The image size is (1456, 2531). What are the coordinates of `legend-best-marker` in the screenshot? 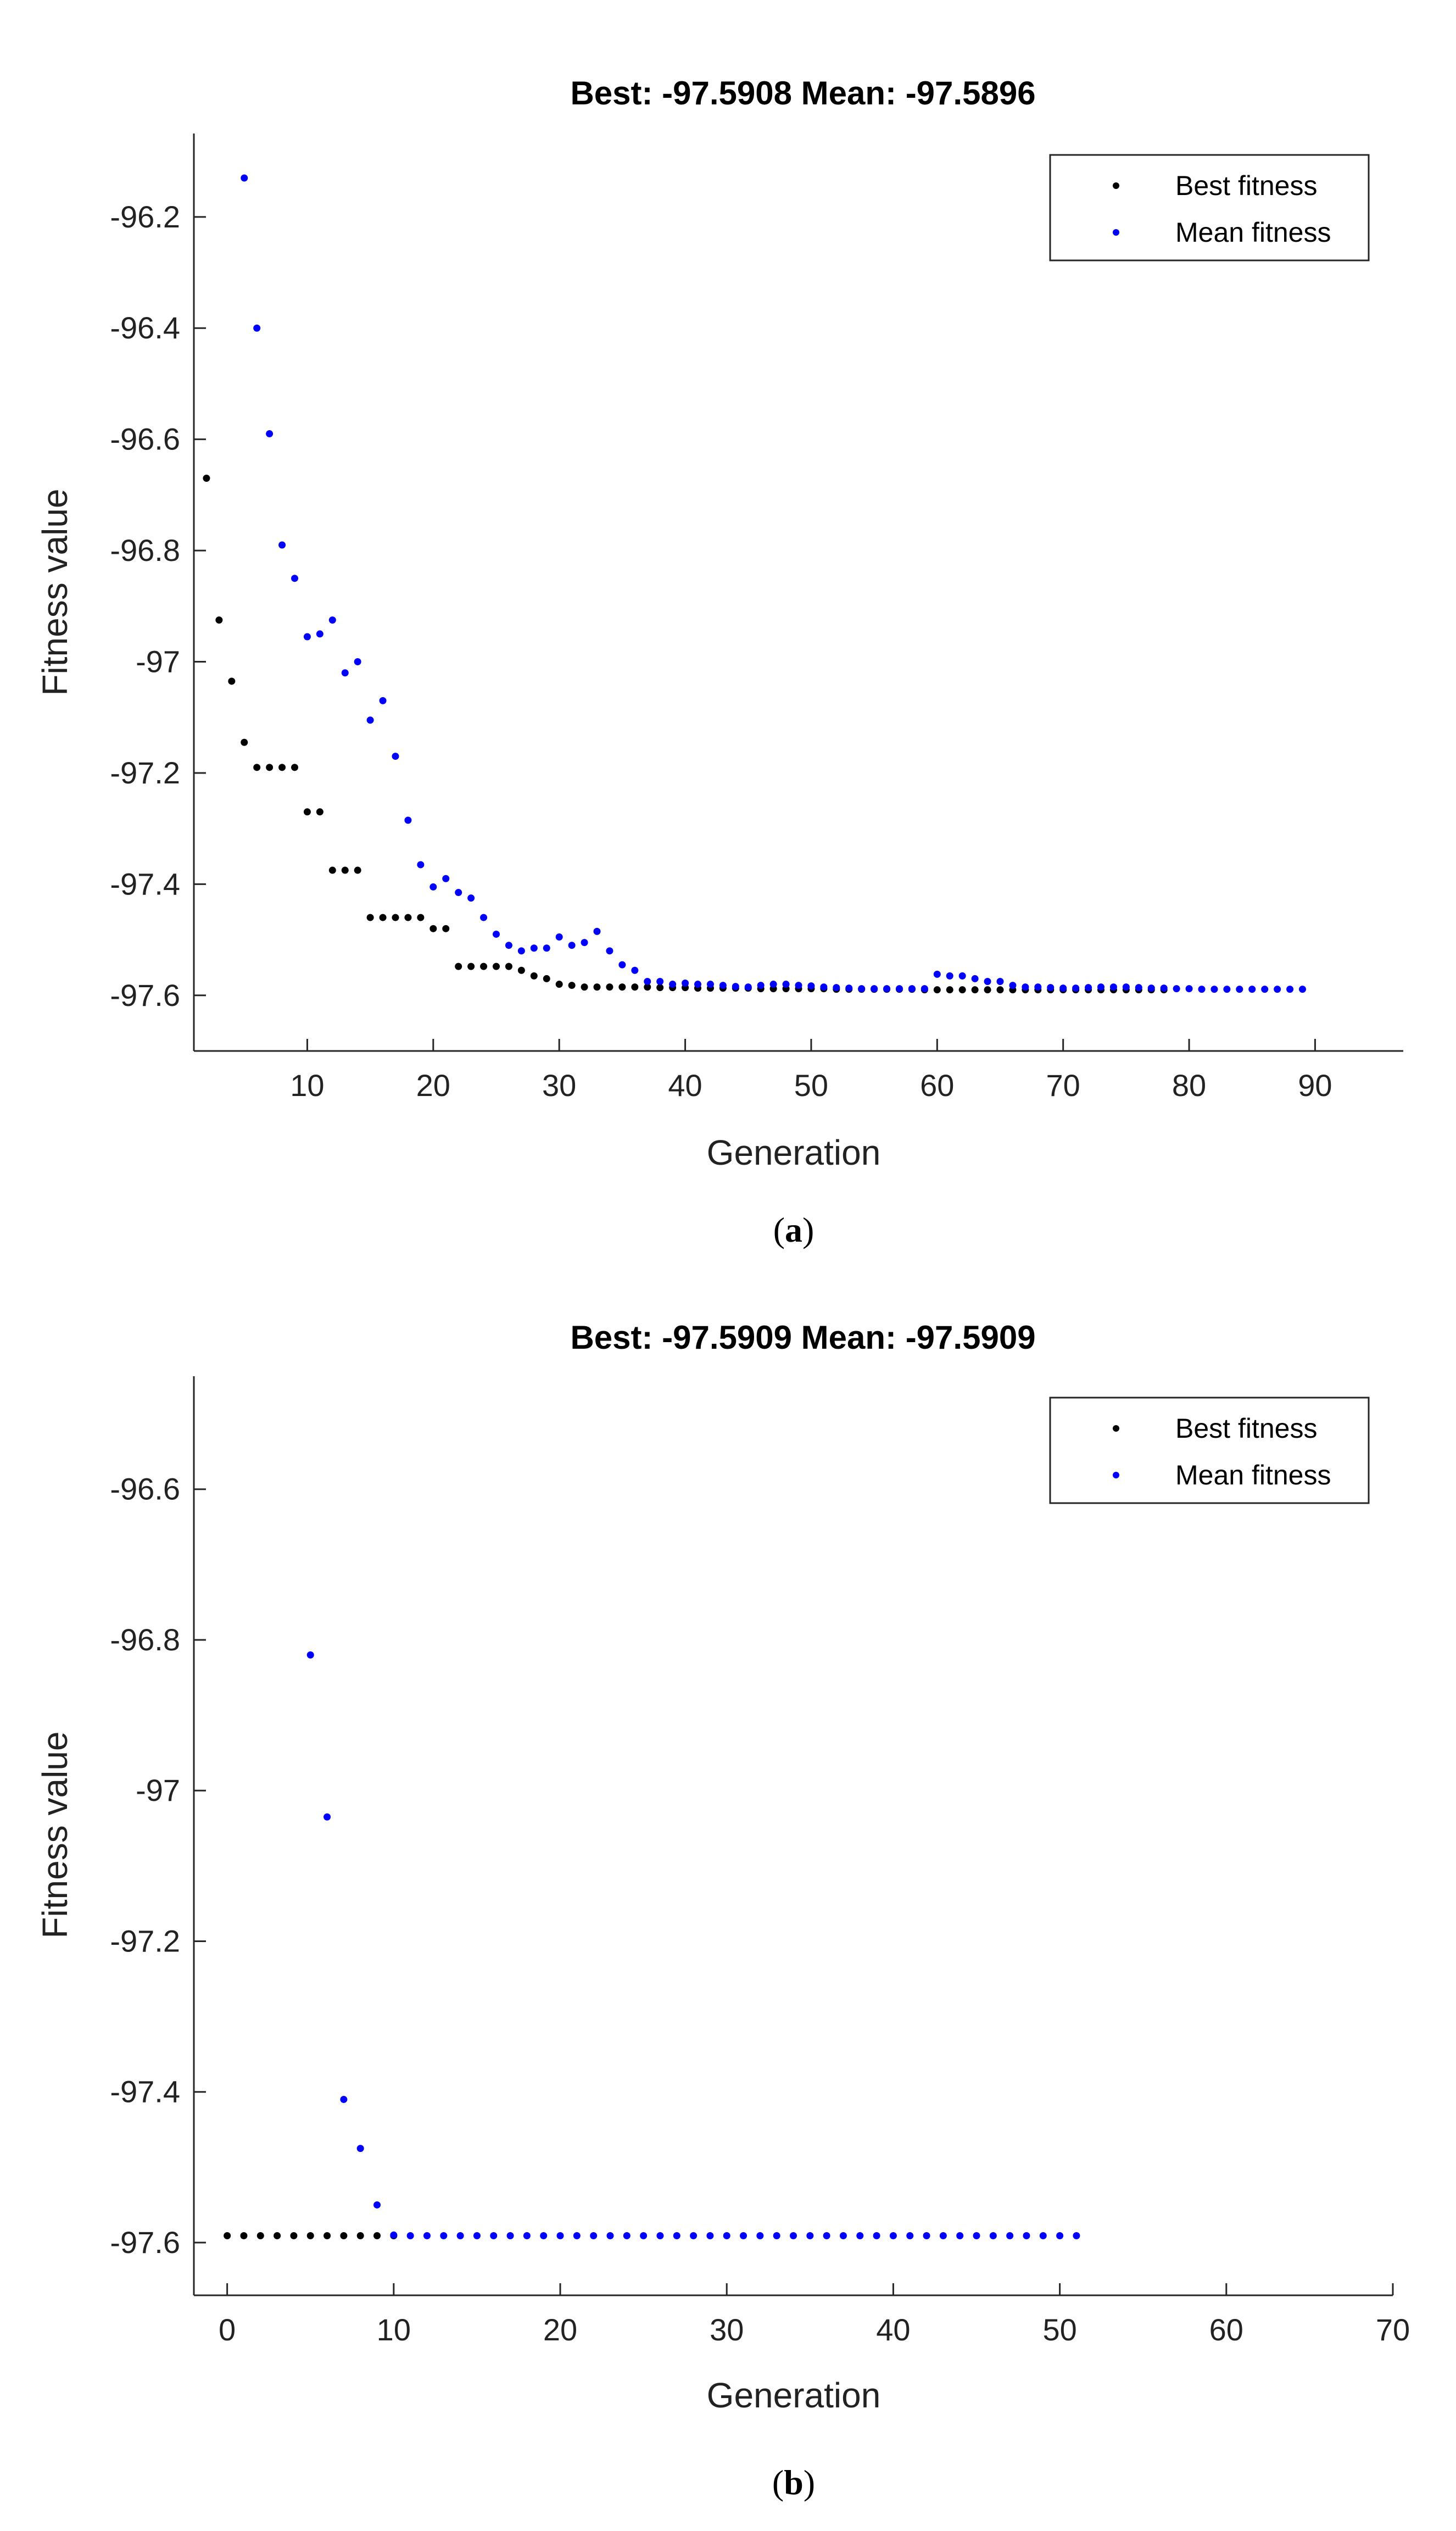 It's located at (1116, 185).